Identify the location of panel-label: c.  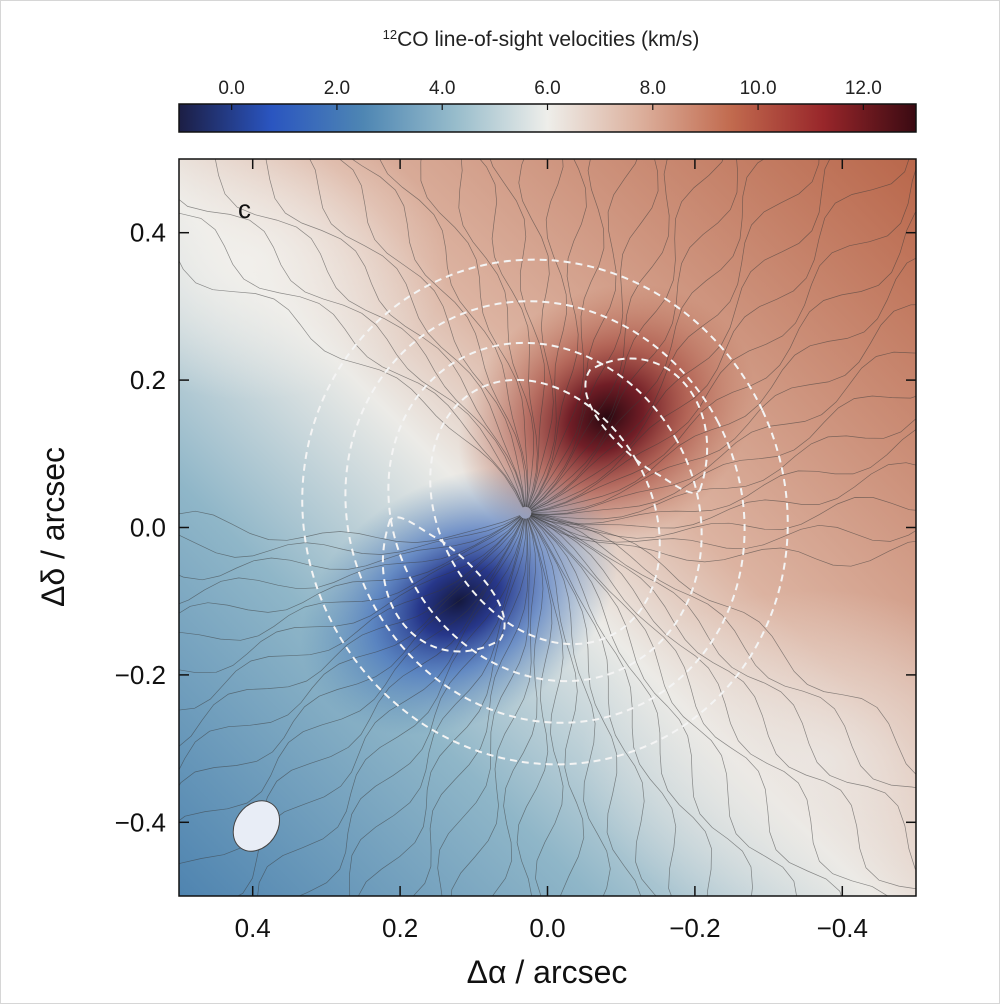
(244, 209).